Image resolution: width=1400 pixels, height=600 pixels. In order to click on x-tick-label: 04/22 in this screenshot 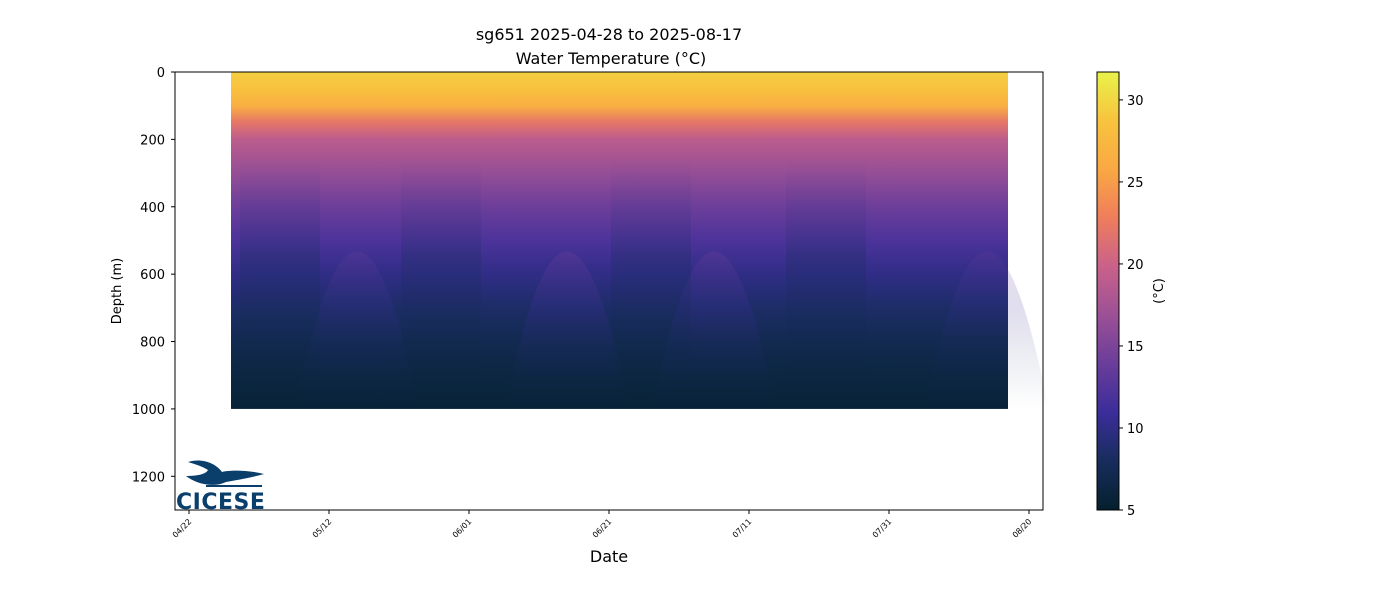, I will do `click(182, 528)`.